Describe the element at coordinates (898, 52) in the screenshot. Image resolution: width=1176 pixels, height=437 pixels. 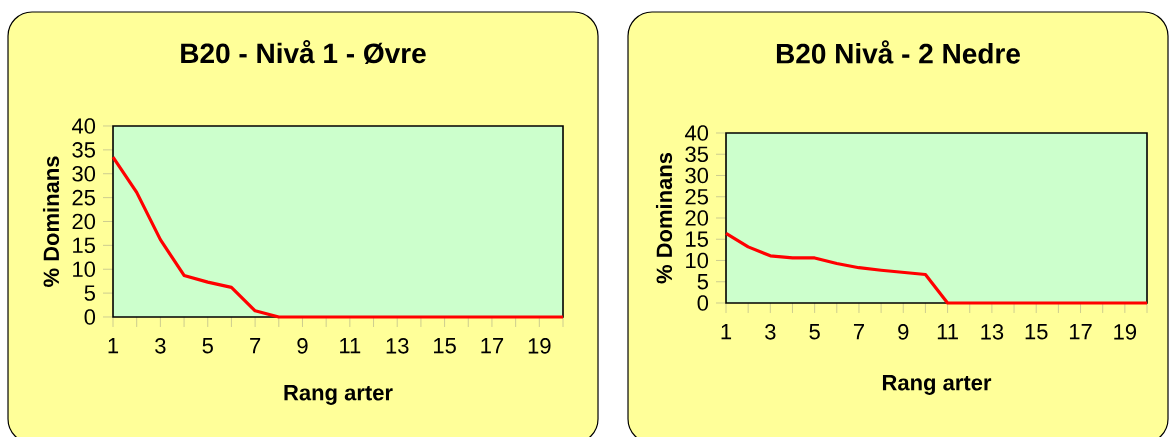
I see `chart-title: B20 Nivå - 2 Nedre` at that location.